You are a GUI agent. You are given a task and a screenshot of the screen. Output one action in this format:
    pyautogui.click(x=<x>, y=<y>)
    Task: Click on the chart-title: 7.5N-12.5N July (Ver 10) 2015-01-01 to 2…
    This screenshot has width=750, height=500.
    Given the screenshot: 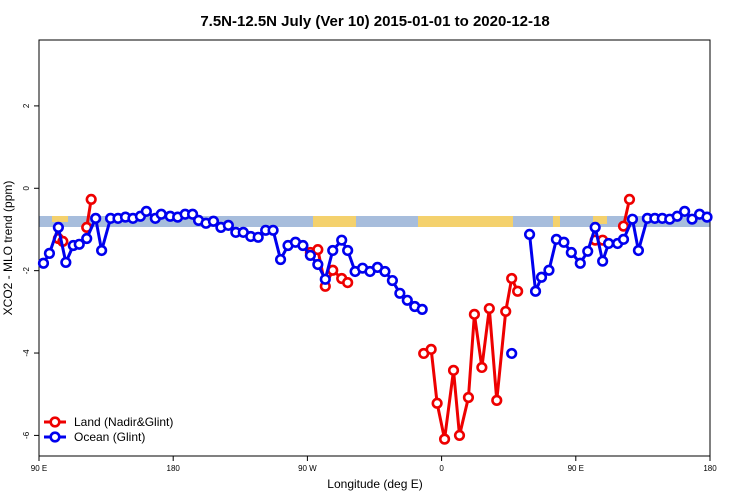 What is the action you would take?
    pyautogui.click(x=374, y=21)
    